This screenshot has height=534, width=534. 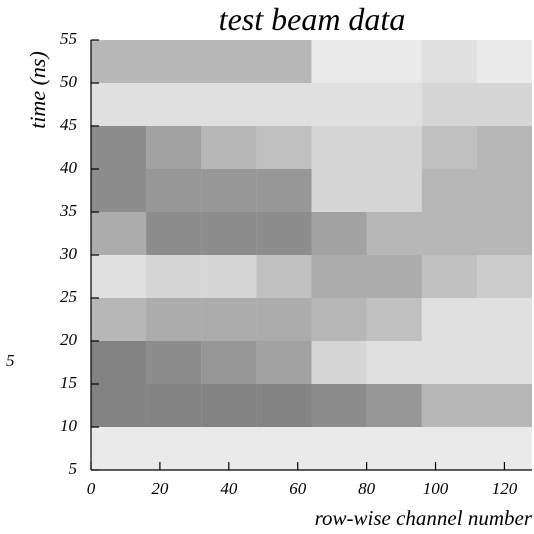 I want to click on chart-title: test beam data, so click(x=312, y=19).